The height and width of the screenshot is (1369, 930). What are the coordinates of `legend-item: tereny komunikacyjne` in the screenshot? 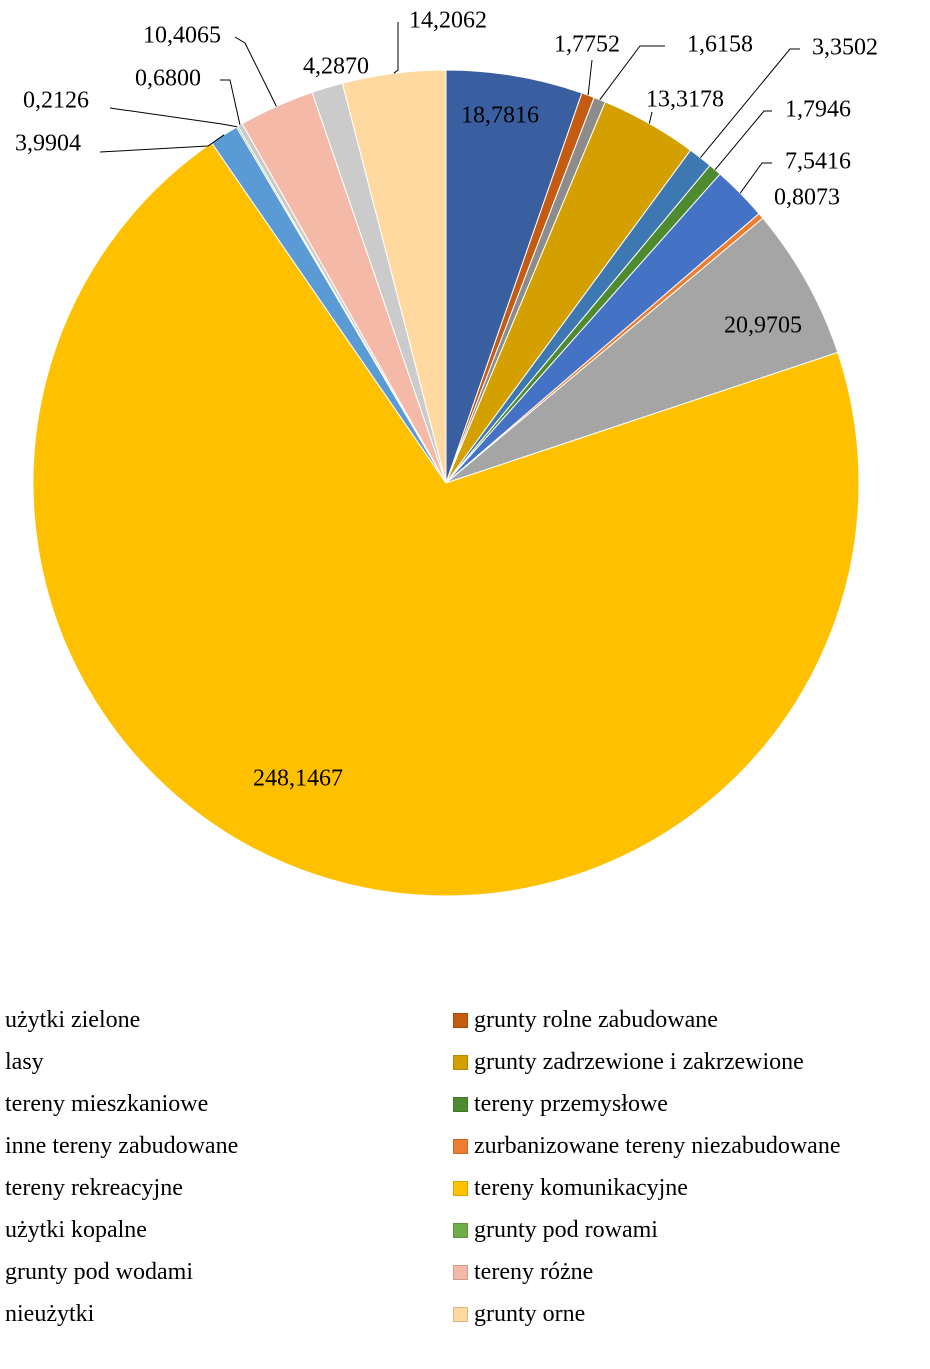 It's located at (570, 1188).